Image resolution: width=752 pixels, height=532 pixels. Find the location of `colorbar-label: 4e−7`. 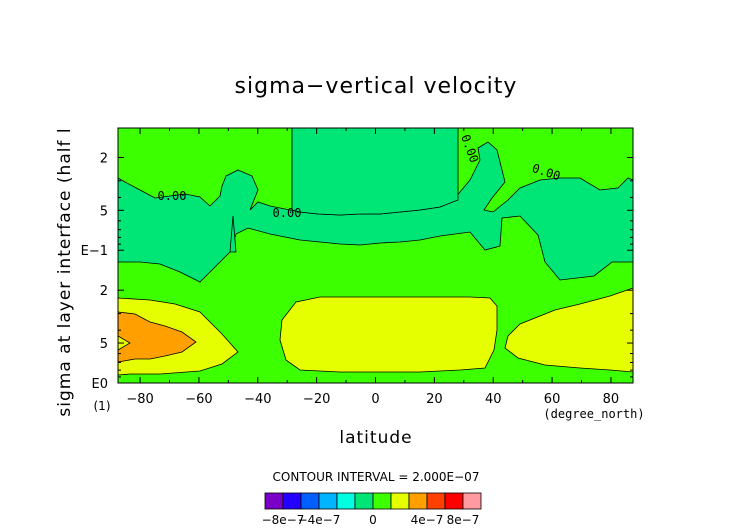

colorbar-label: 4e−7 is located at coordinates (427, 520).